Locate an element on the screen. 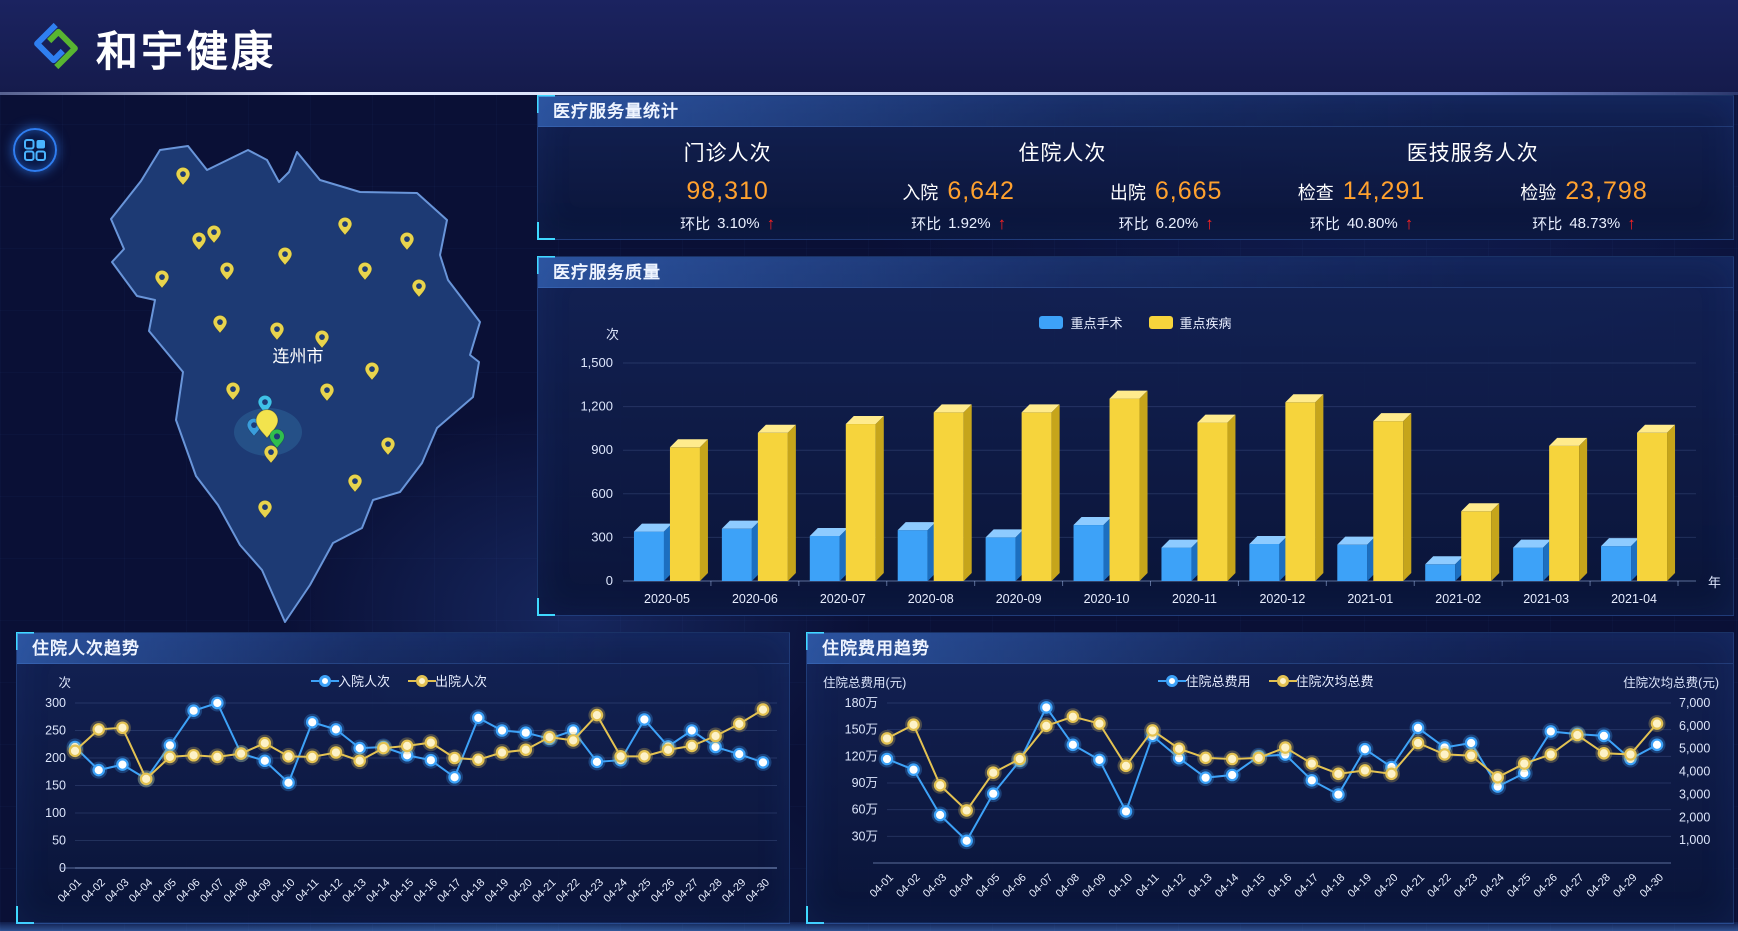  svg-text: 04-24 is located at coordinates (615, 891).